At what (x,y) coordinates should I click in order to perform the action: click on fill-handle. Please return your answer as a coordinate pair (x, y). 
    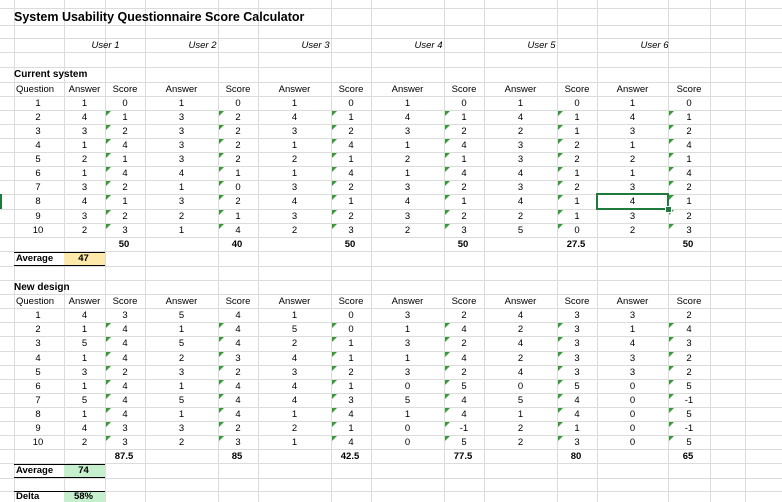
    Looking at the image, I should click on (668, 209).